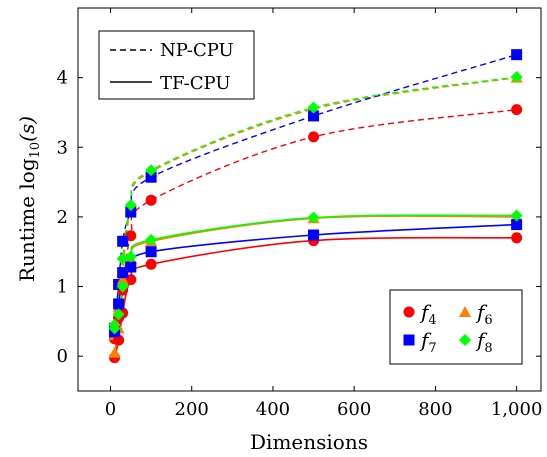 This screenshot has height=457, width=547. I want to click on legend-label-np-cpu: NP-CPU, so click(197, 50).